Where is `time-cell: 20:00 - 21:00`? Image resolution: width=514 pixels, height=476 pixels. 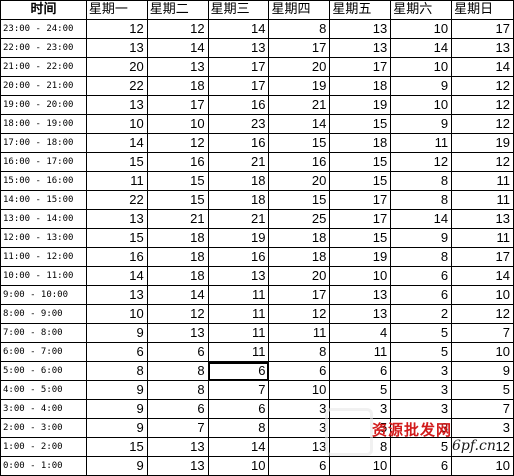
time-cell: 20:00 - 21:00 is located at coordinates (43, 86).